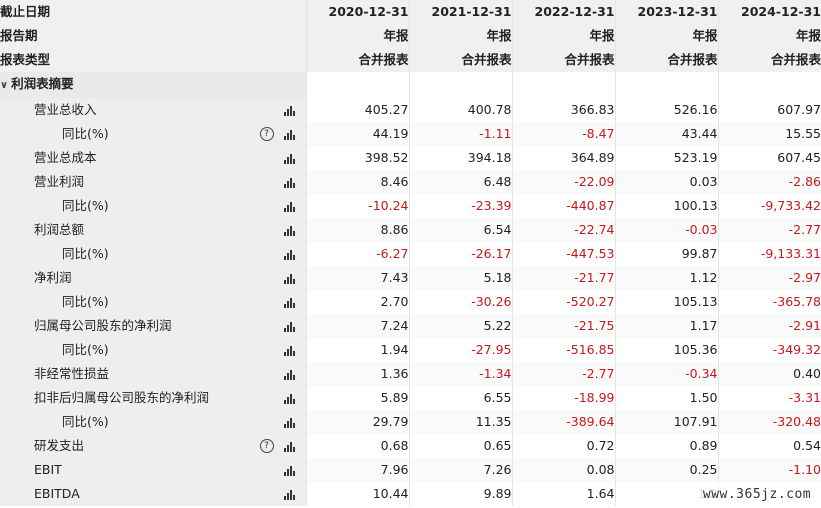 The width and height of the screenshot is (821, 508). I want to click on value-cell: 1.94, so click(357, 350).